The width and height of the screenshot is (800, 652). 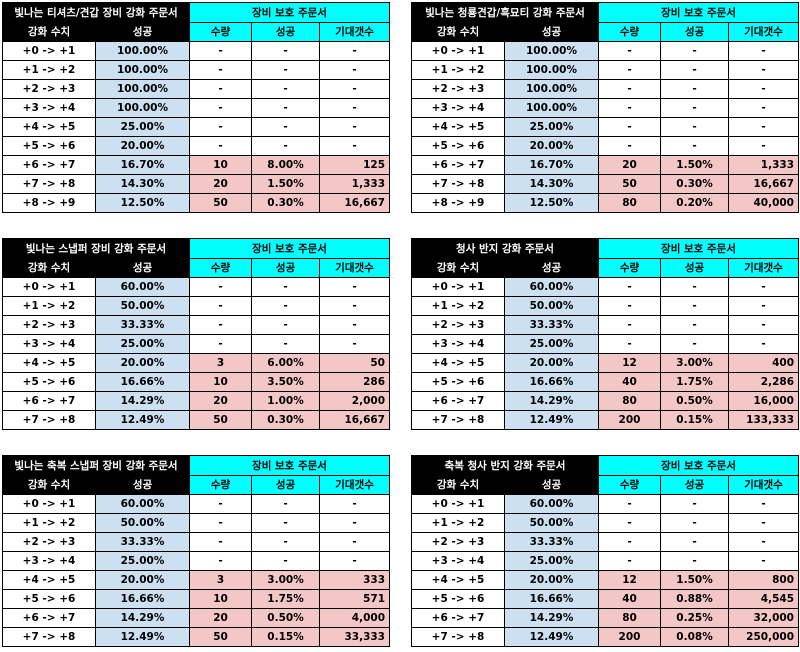 I want to click on table-row: +3 -> +4 100.00% - - -, so click(x=605, y=108).